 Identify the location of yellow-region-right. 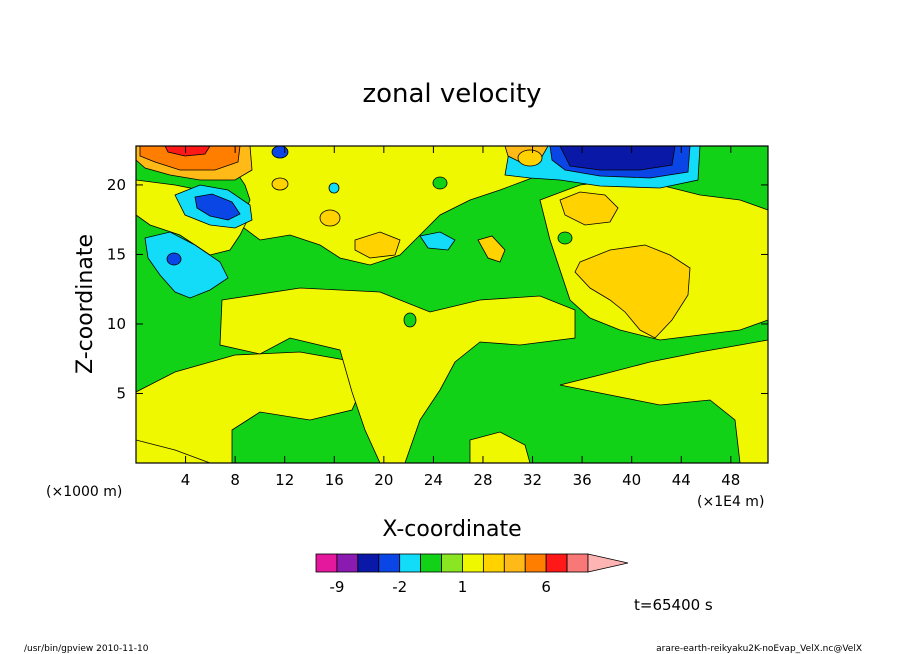
(663, 401).